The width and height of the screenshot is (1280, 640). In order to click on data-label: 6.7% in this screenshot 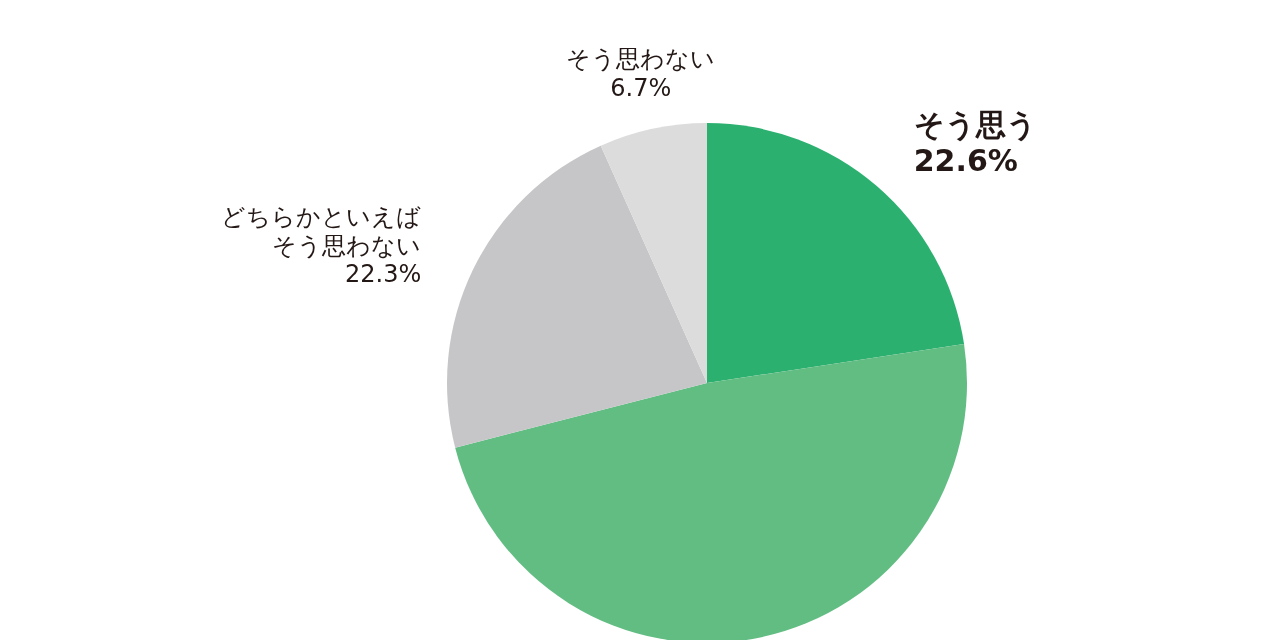, I will do `click(641, 87)`.